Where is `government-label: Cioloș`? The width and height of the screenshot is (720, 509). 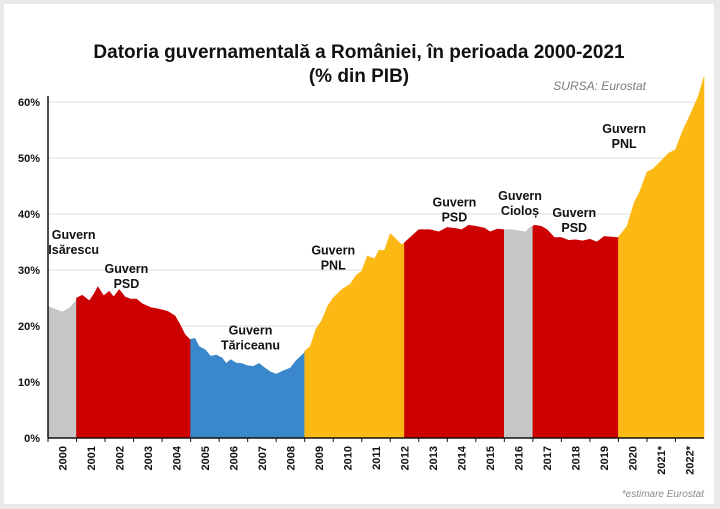 government-label: Cioloș is located at coordinates (520, 211).